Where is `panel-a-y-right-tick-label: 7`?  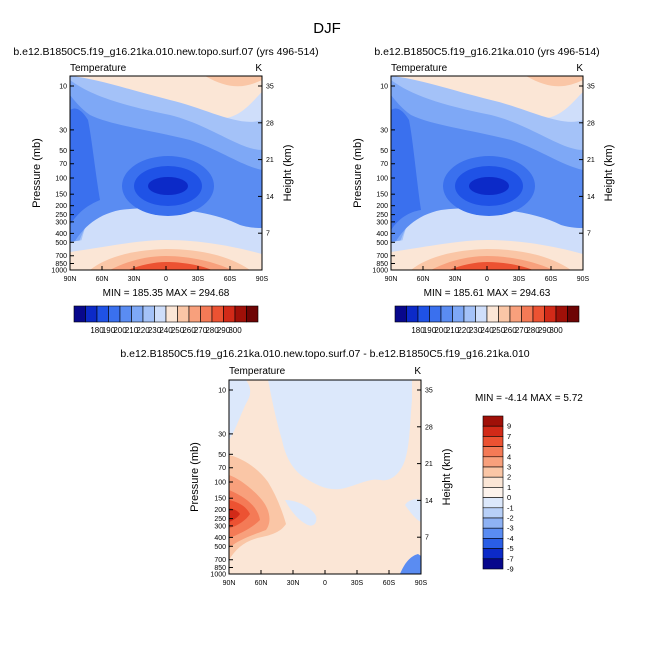 panel-a-y-right-tick-label: 7 is located at coordinates (268, 234).